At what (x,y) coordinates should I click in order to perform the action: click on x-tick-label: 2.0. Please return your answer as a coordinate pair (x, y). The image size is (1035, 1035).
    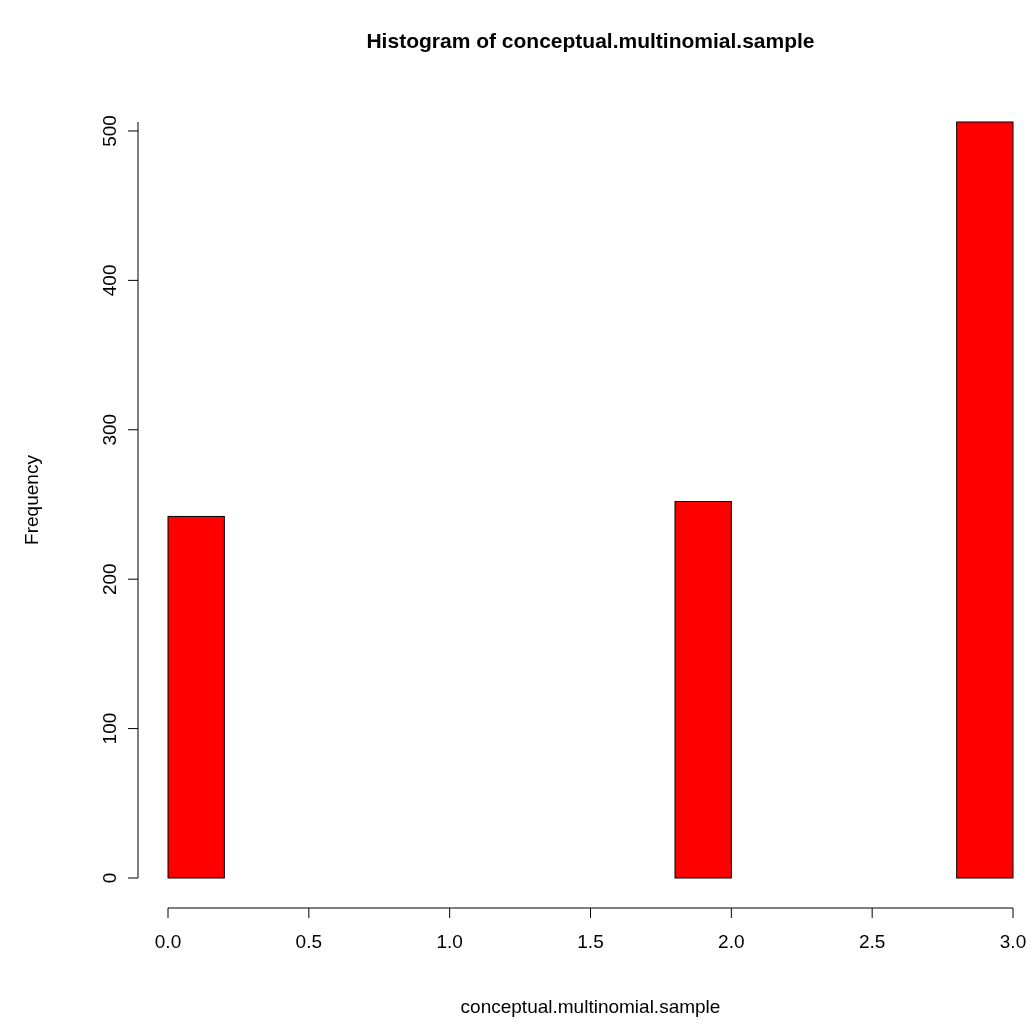
    Looking at the image, I should click on (731, 941).